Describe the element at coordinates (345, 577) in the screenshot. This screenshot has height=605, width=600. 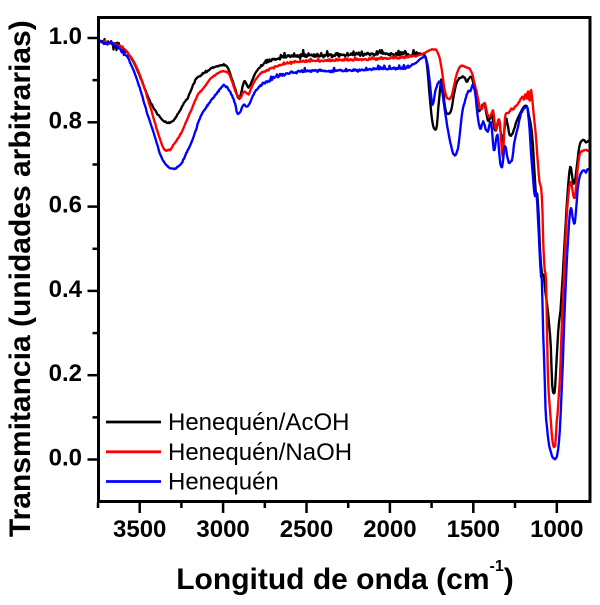
I see `svg-text: Longitud de onda (cm-1)` at that location.